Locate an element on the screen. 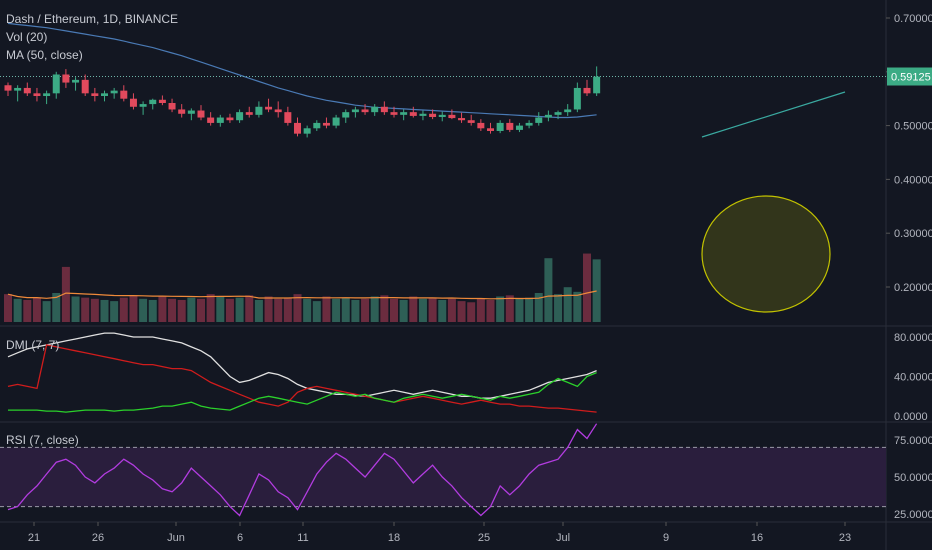  y-tick-label: 0.40000 is located at coordinates (913, 180).